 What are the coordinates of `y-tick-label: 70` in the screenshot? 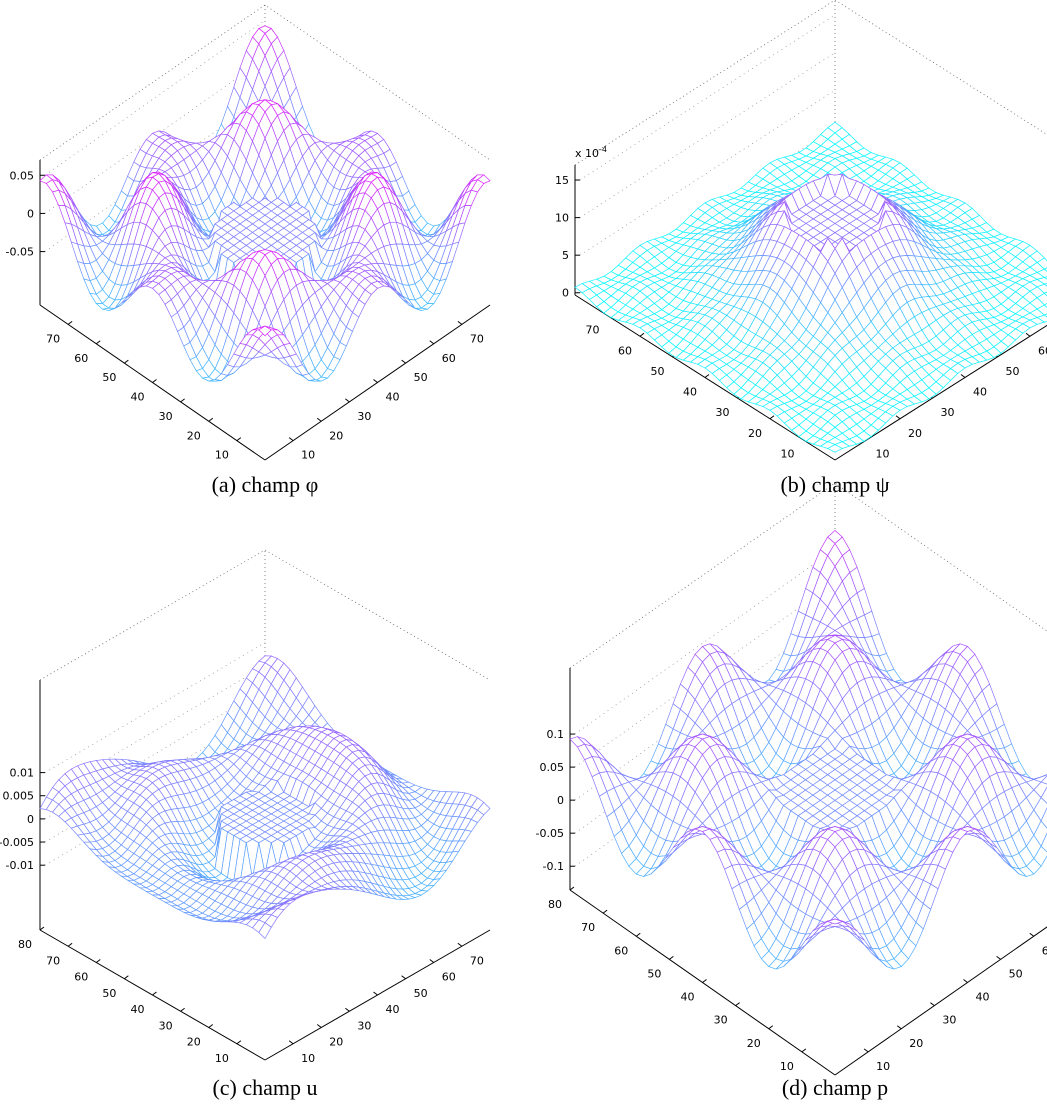 It's located at (477, 338).